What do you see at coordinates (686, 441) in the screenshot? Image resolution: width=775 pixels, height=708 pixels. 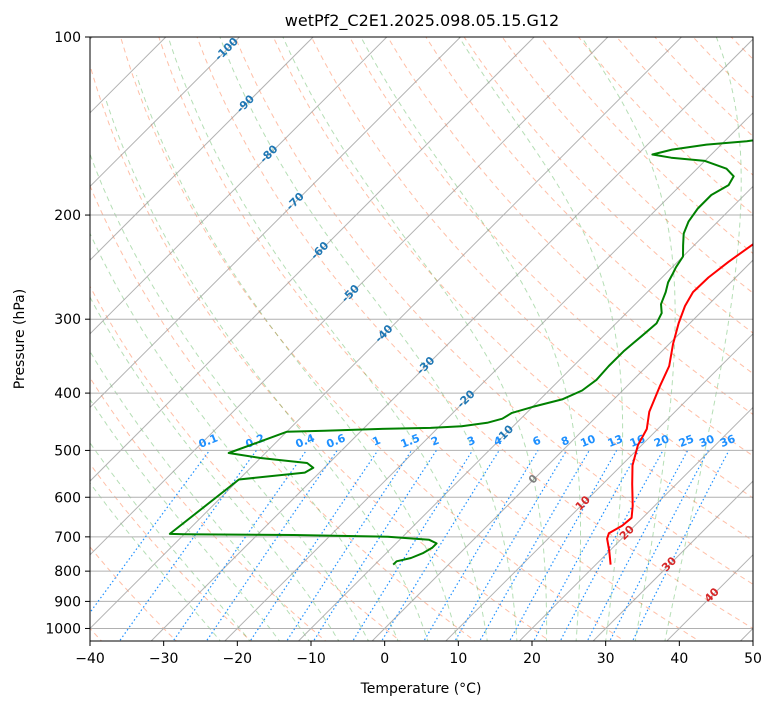 I see `mixing-ratio-label: 25` at bounding box center [686, 441].